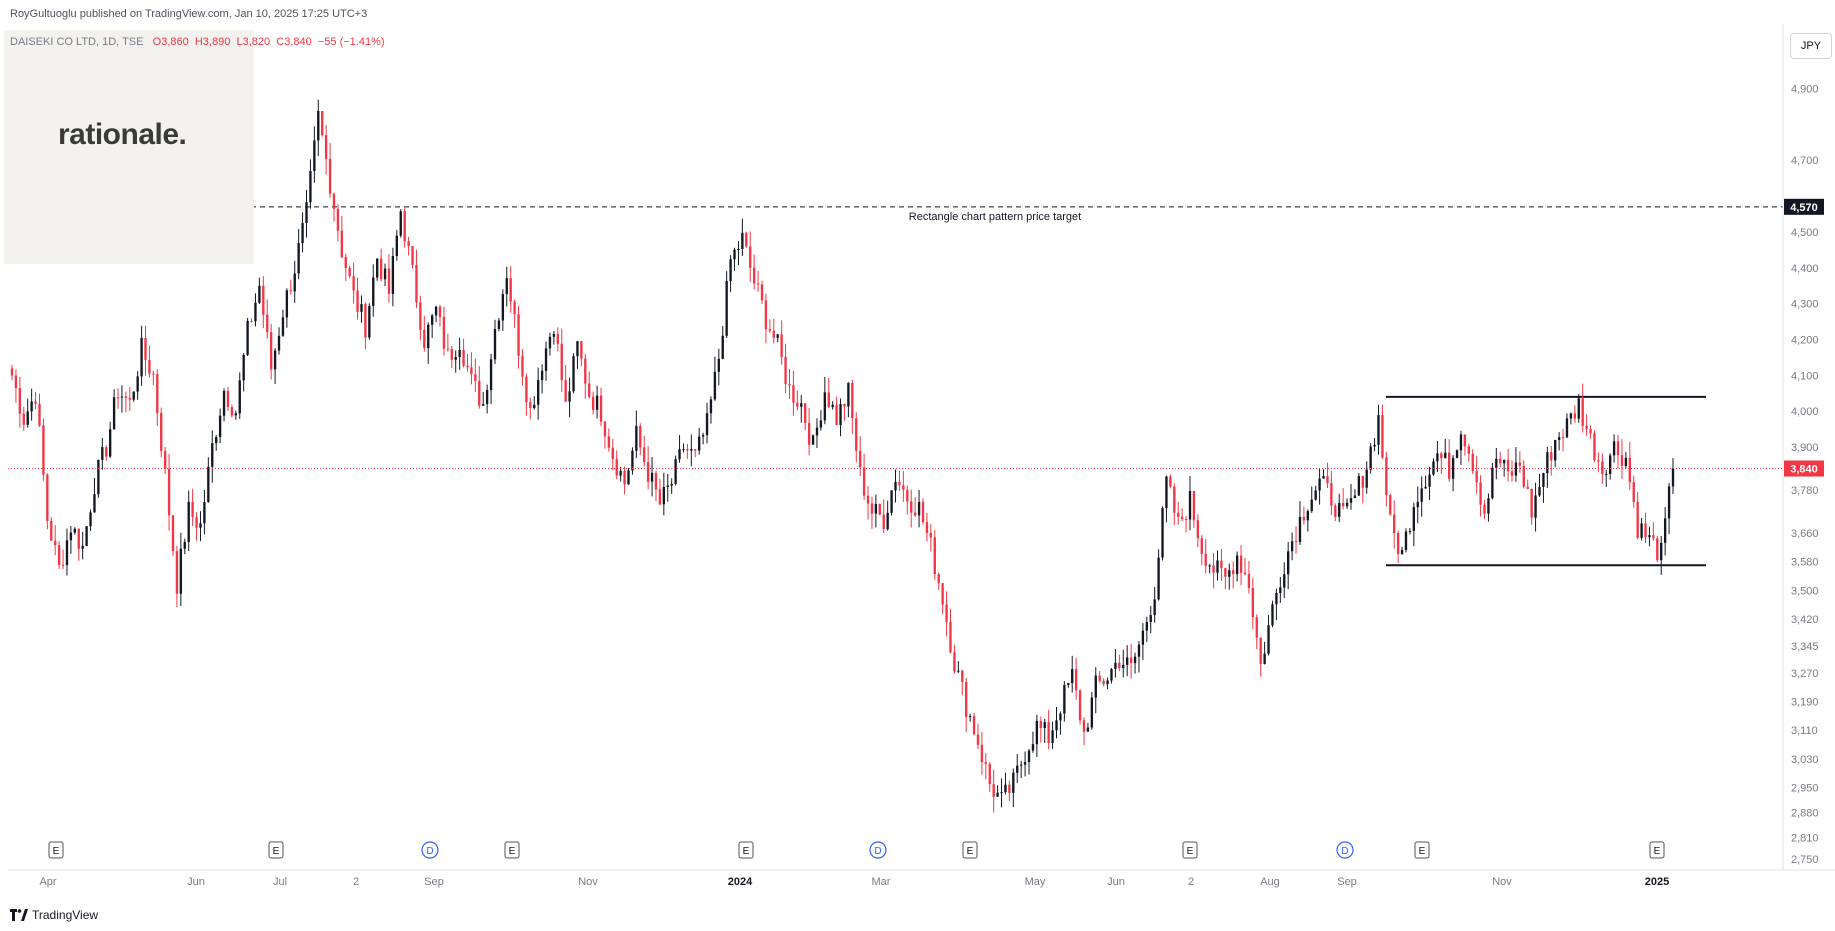 This screenshot has width=1835, height=931. What do you see at coordinates (212, 42) in the screenshot?
I see `high-value: H3,890` at bounding box center [212, 42].